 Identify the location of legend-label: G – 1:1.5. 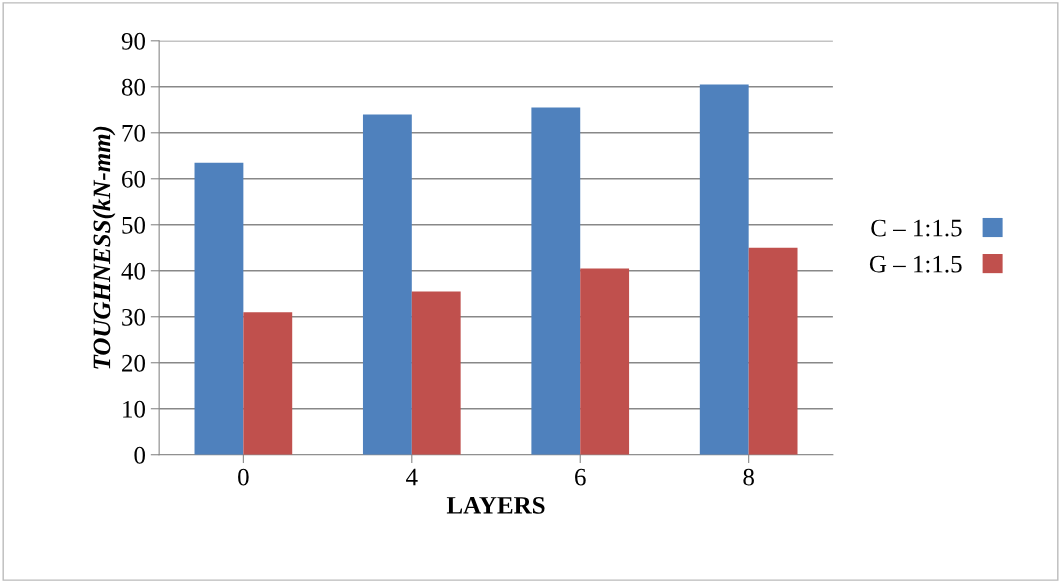
(915, 264).